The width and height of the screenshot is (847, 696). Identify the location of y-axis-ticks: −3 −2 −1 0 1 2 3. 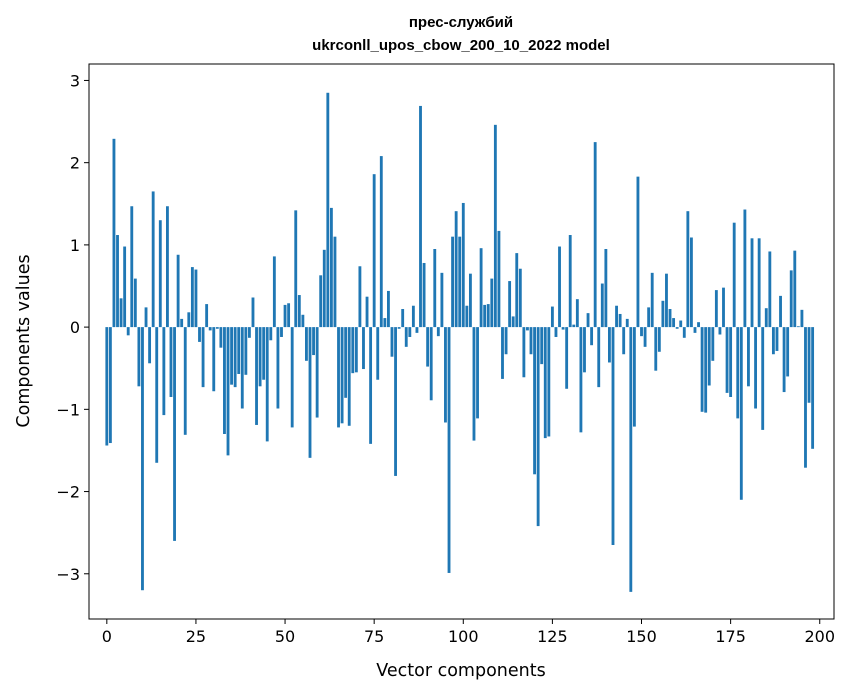
(72, 327).